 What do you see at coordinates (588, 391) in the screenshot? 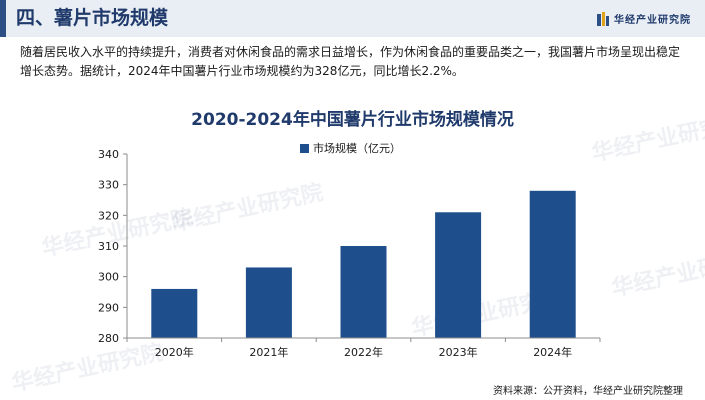
I see `source-note: 资料来源：公开资料，华经产业研究院整理` at bounding box center [588, 391].